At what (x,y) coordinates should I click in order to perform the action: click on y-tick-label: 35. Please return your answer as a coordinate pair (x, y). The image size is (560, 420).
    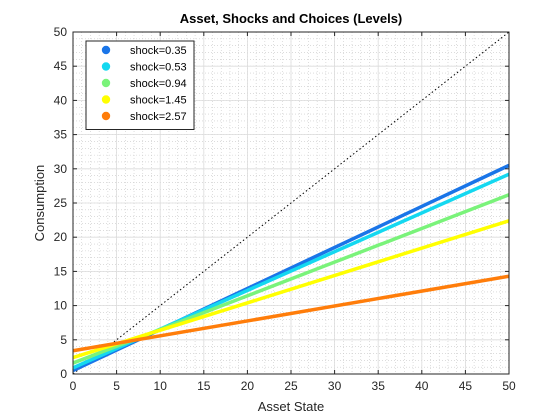
    Looking at the image, I should click on (61, 135).